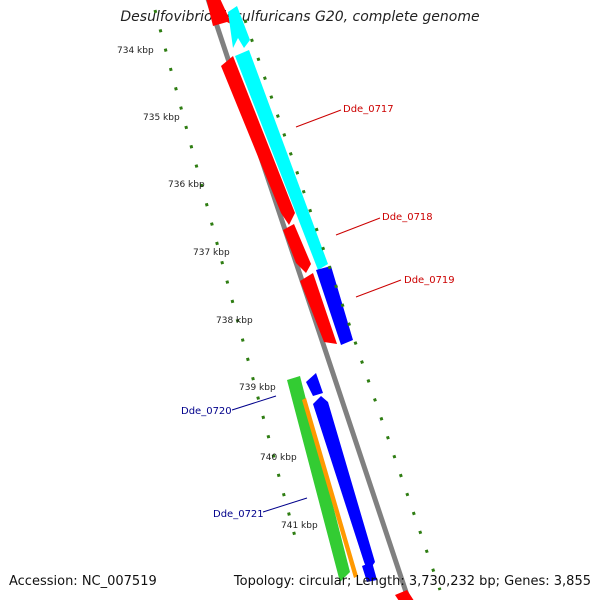 The image size is (600, 600). What do you see at coordinates (239, 27) in the screenshot?
I see `cyan-feature-top` at bounding box center [239, 27].